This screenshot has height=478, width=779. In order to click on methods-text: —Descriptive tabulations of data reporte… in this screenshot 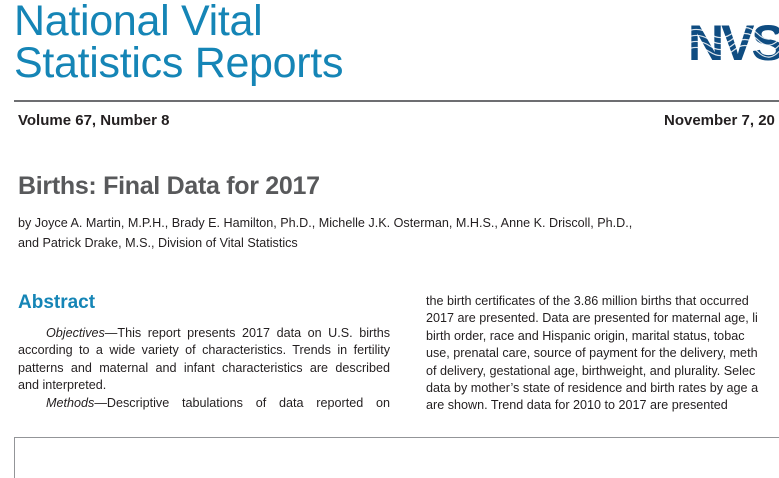, I will do `click(242, 402)`.